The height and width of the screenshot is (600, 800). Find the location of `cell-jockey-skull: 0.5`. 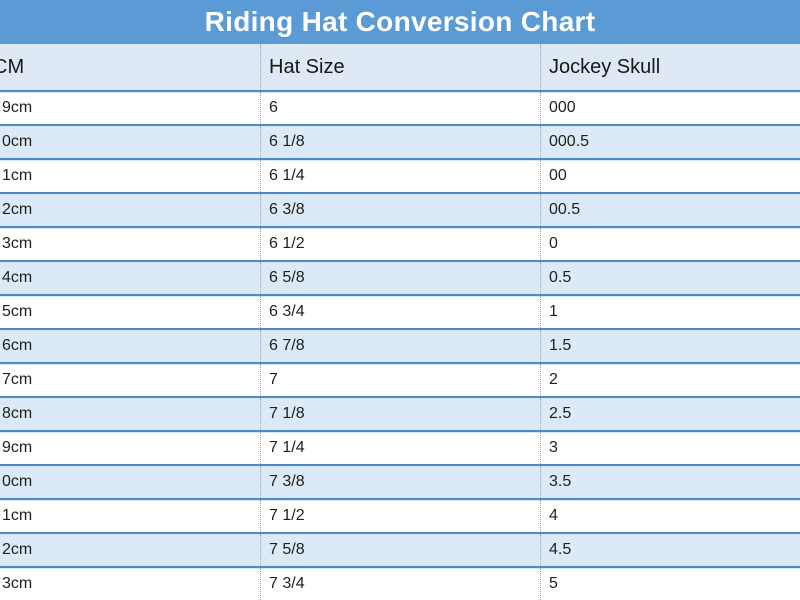

cell-jockey-skull: 0.5 is located at coordinates (670, 278).